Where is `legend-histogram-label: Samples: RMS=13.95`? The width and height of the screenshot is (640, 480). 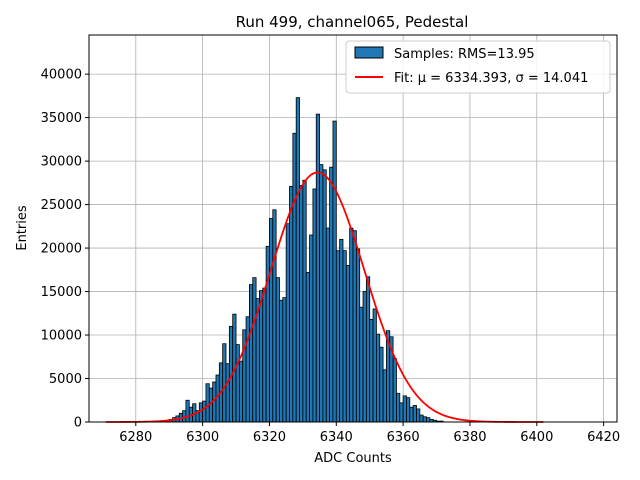 legend-histogram-label: Samples: RMS=13.95 is located at coordinates (464, 54).